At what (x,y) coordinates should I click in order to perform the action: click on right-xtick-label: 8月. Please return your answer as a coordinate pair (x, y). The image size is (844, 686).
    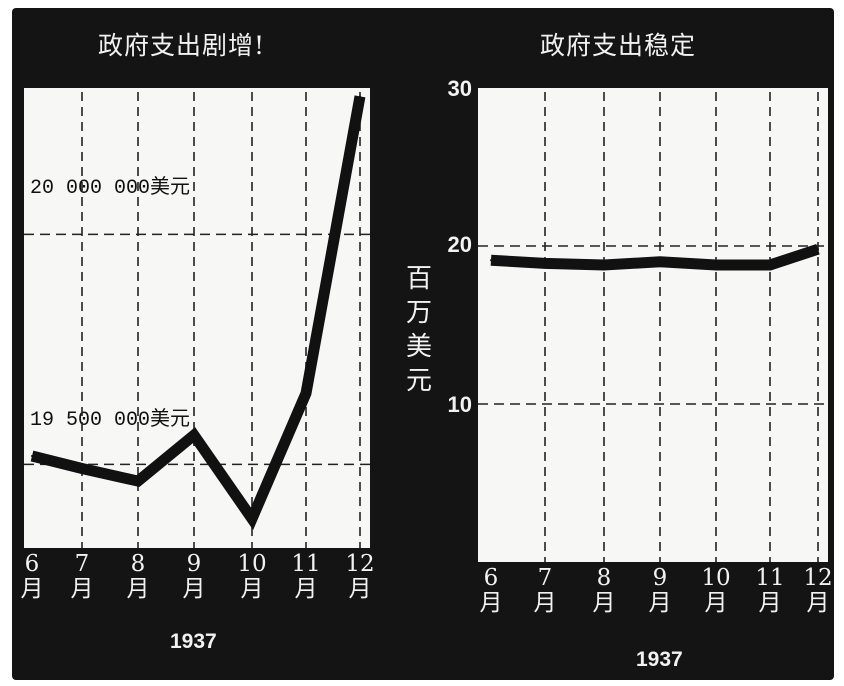
    Looking at the image, I should click on (604, 590).